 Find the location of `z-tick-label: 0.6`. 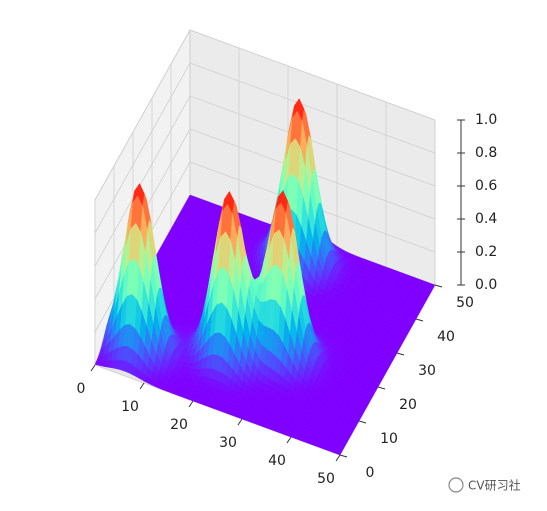

z-tick-label: 0.6 is located at coordinates (486, 186).